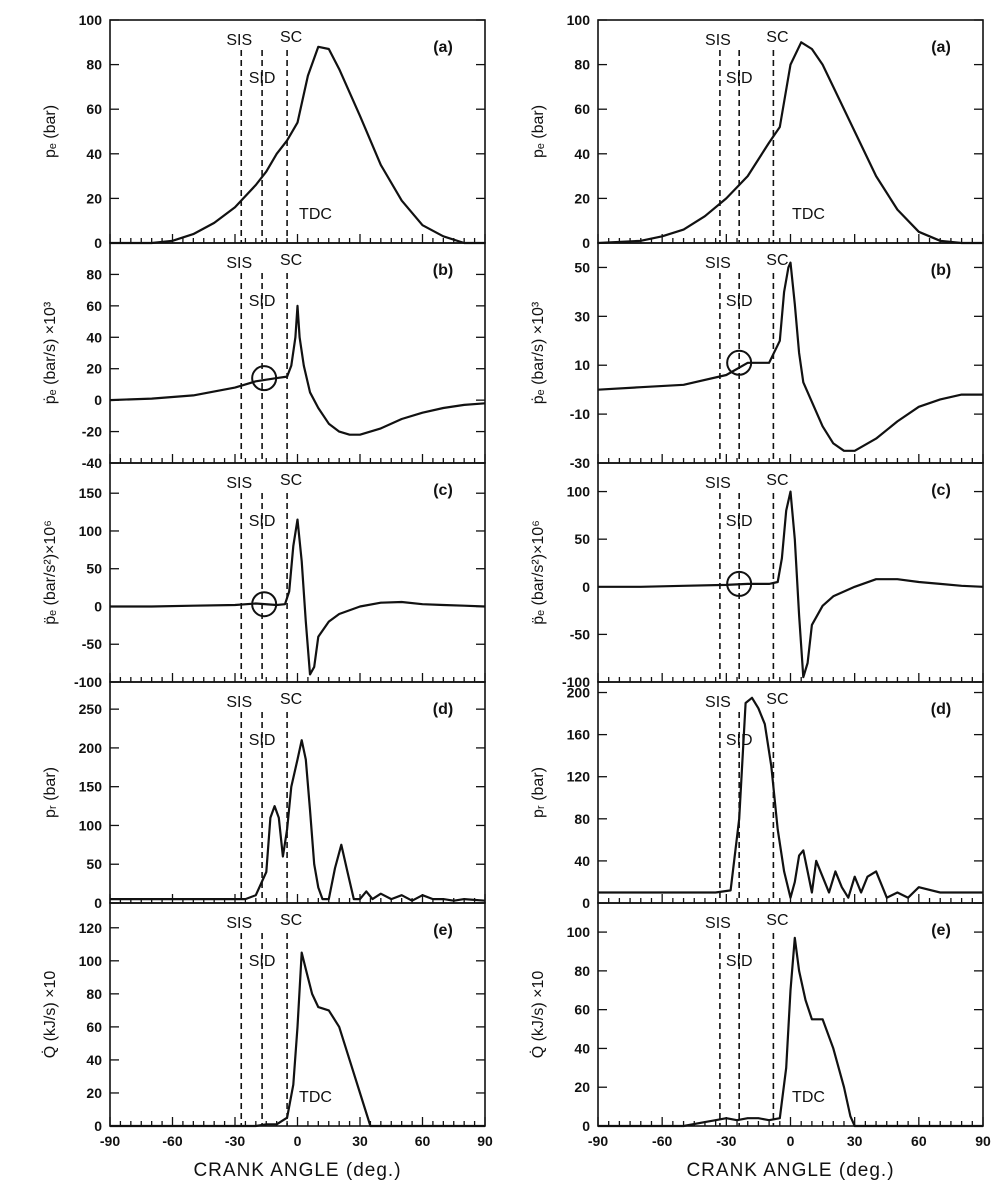 Image resolution: width=996 pixels, height=1183 pixels. What do you see at coordinates (91, 825) in the screenshot?
I see `left-panel-d-y-tick-label: 100` at bounding box center [91, 825].